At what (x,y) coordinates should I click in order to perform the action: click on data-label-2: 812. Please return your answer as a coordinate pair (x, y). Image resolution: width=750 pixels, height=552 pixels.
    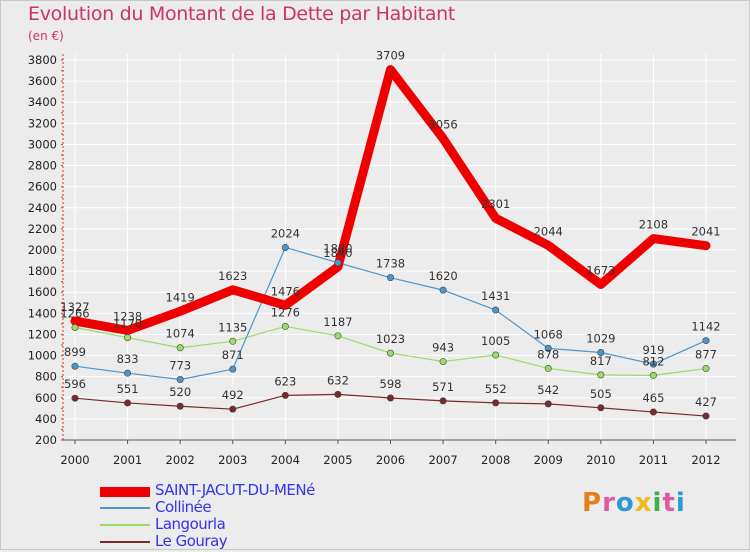
    Looking at the image, I should click on (653, 361).